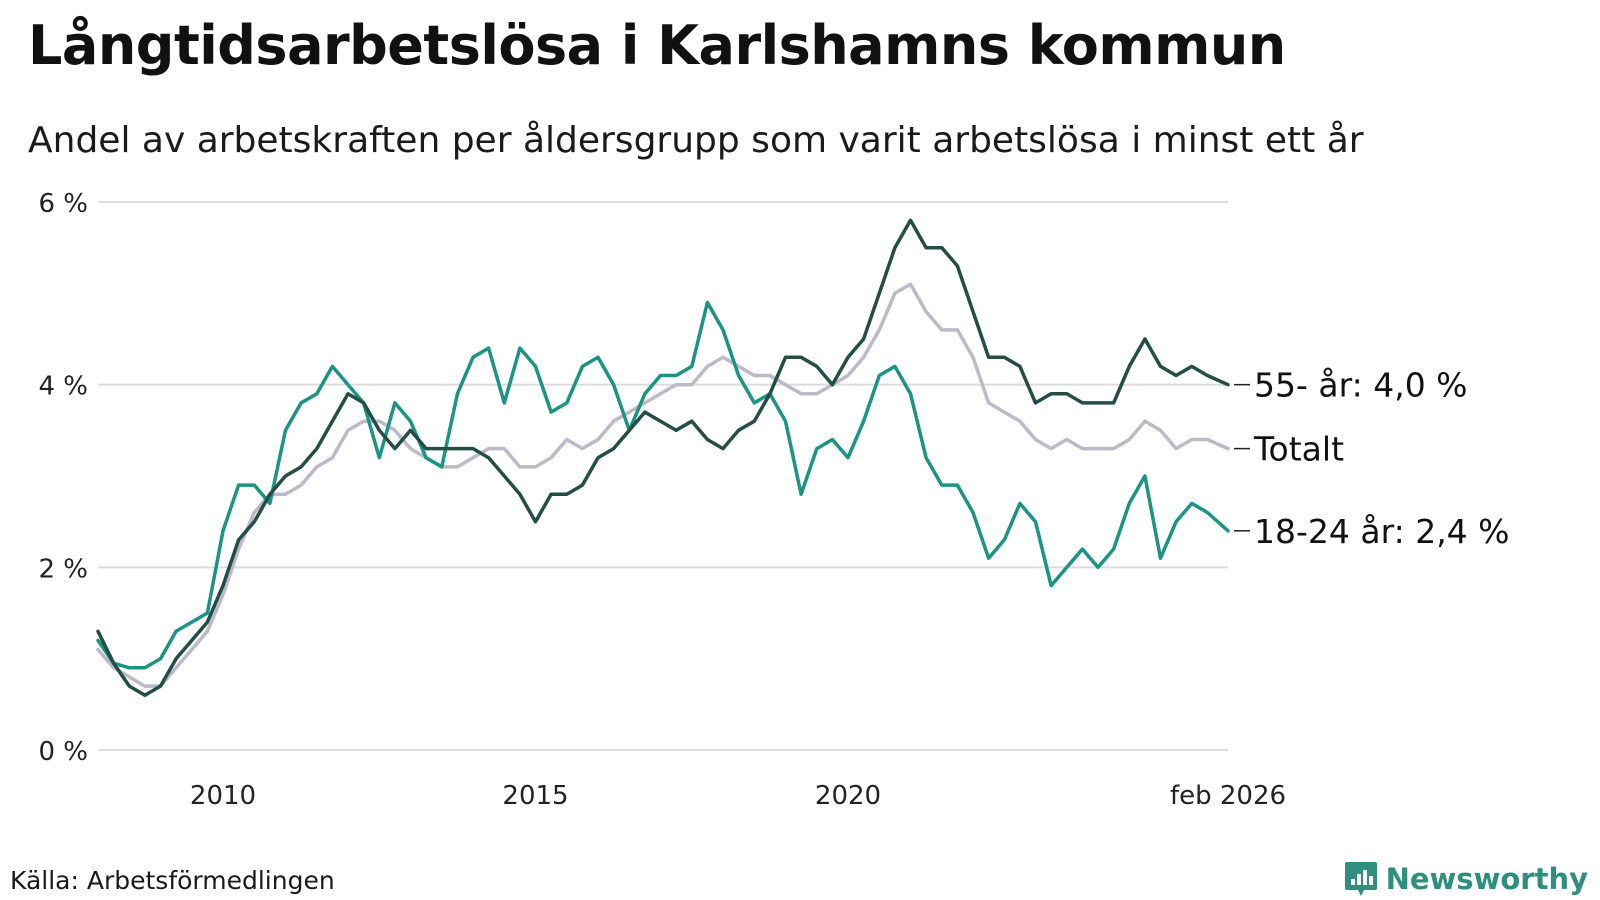 Image resolution: width=1600 pixels, height=900 pixels. What do you see at coordinates (63, 752) in the screenshot?
I see `y-tick-label: 0 %` at bounding box center [63, 752].